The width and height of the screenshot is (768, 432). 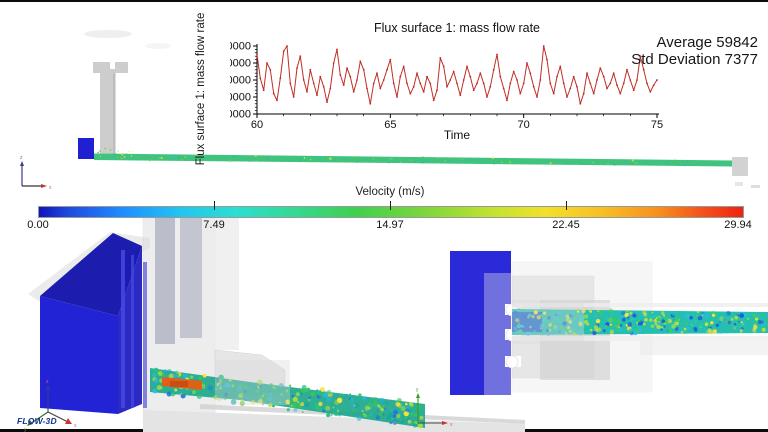 I want to click on flow-channel-side, so click(x=413, y=160).